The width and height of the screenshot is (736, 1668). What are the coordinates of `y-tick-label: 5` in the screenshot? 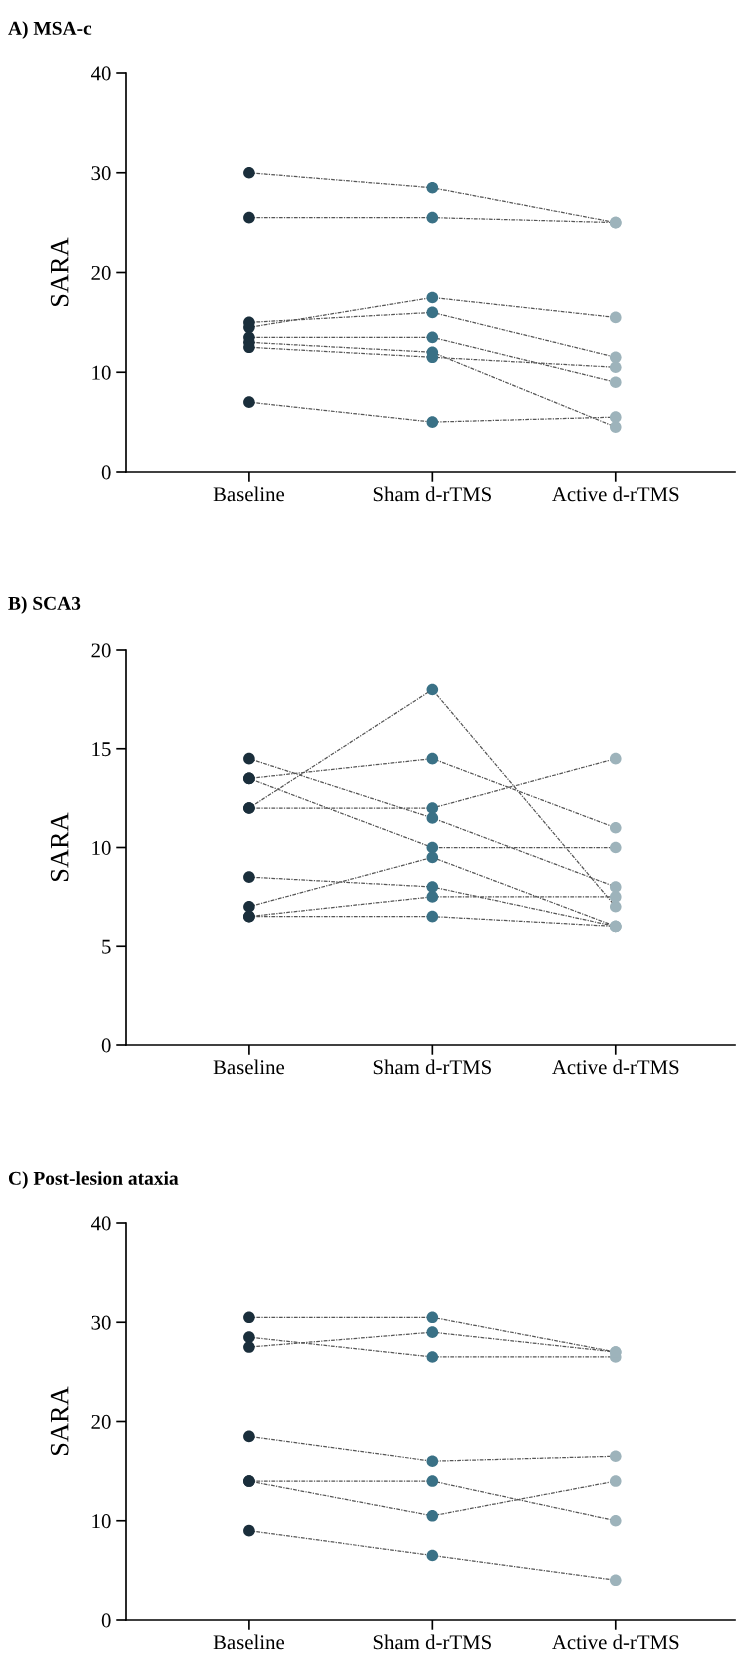 It's located at (106, 946).